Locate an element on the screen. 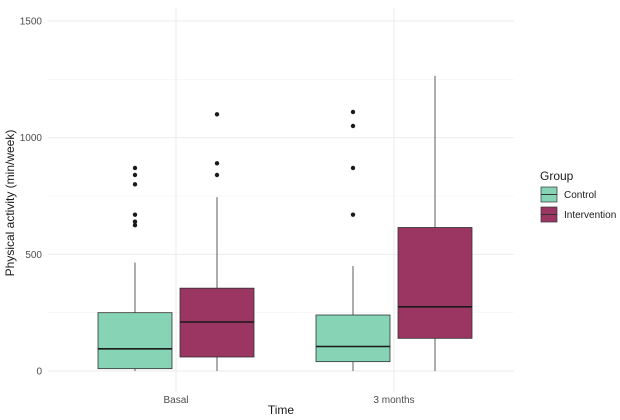 This screenshot has height=420, width=620. y-tick-label: 0 is located at coordinates (39, 372).